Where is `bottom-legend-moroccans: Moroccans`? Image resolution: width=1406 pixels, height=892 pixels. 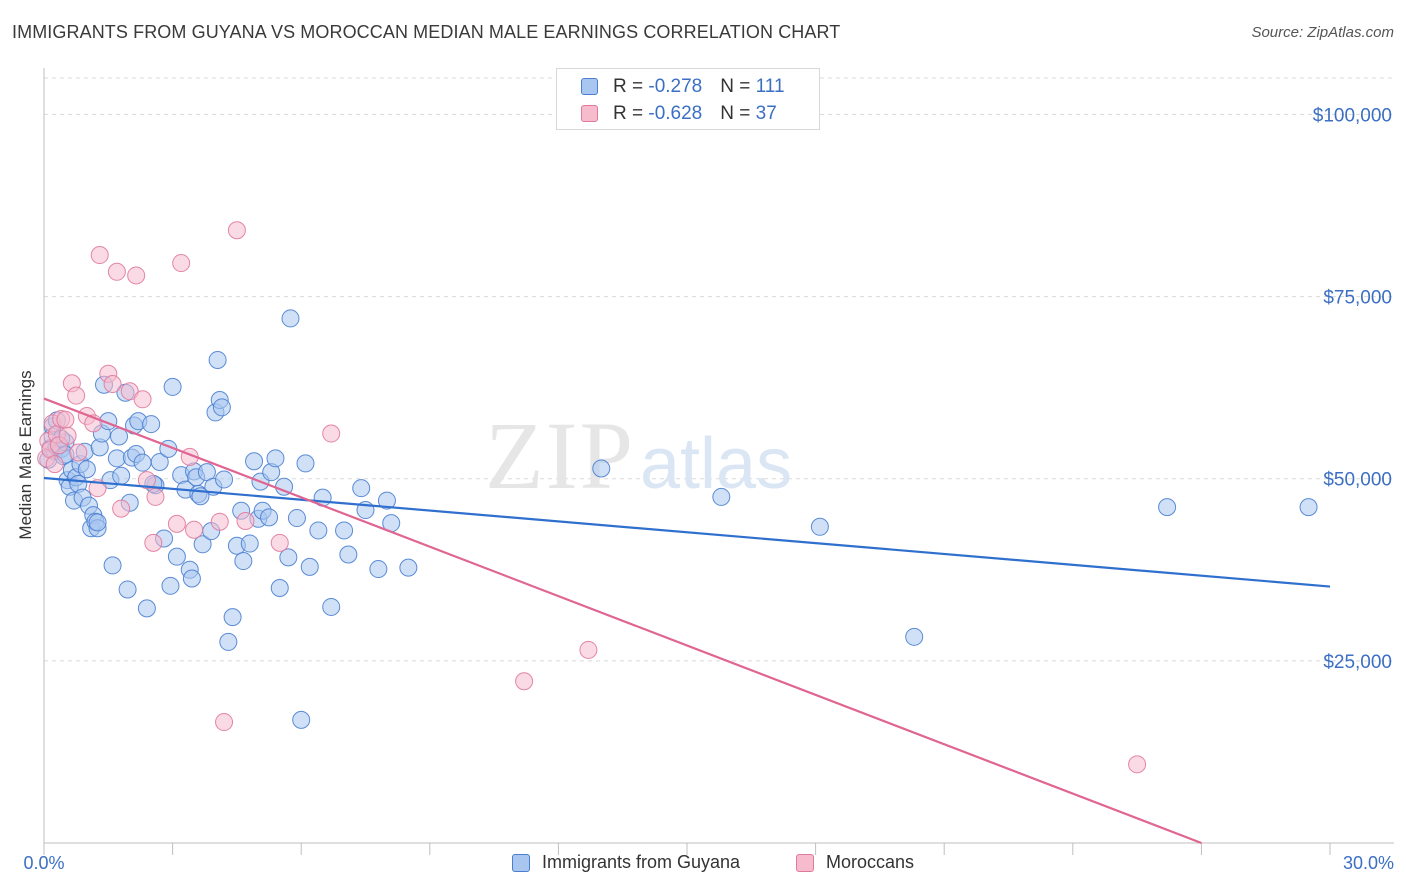
bottom-legend-moroccans: Moroccans is located at coordinates (855, 862).